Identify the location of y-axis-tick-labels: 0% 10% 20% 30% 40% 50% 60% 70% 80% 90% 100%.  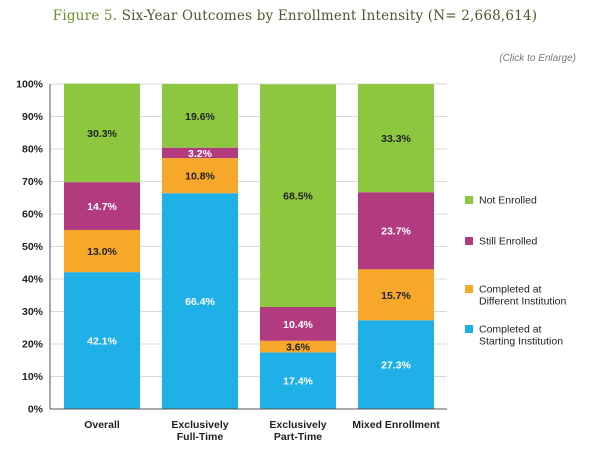
(30, 247).